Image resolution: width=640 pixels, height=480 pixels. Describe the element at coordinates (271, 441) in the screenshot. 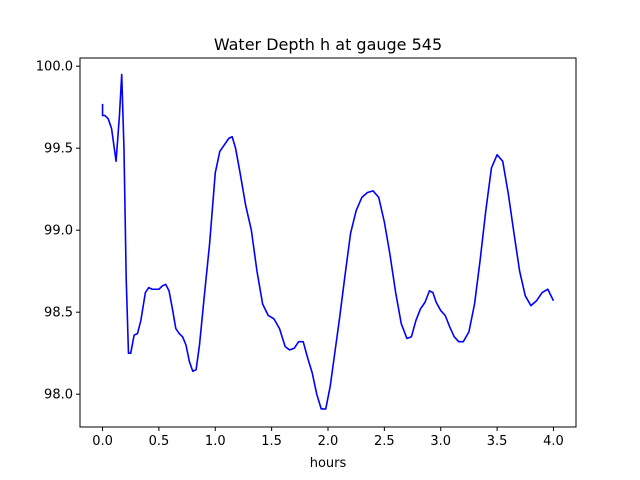

I see `x-tick-label: 1.5` at that location.